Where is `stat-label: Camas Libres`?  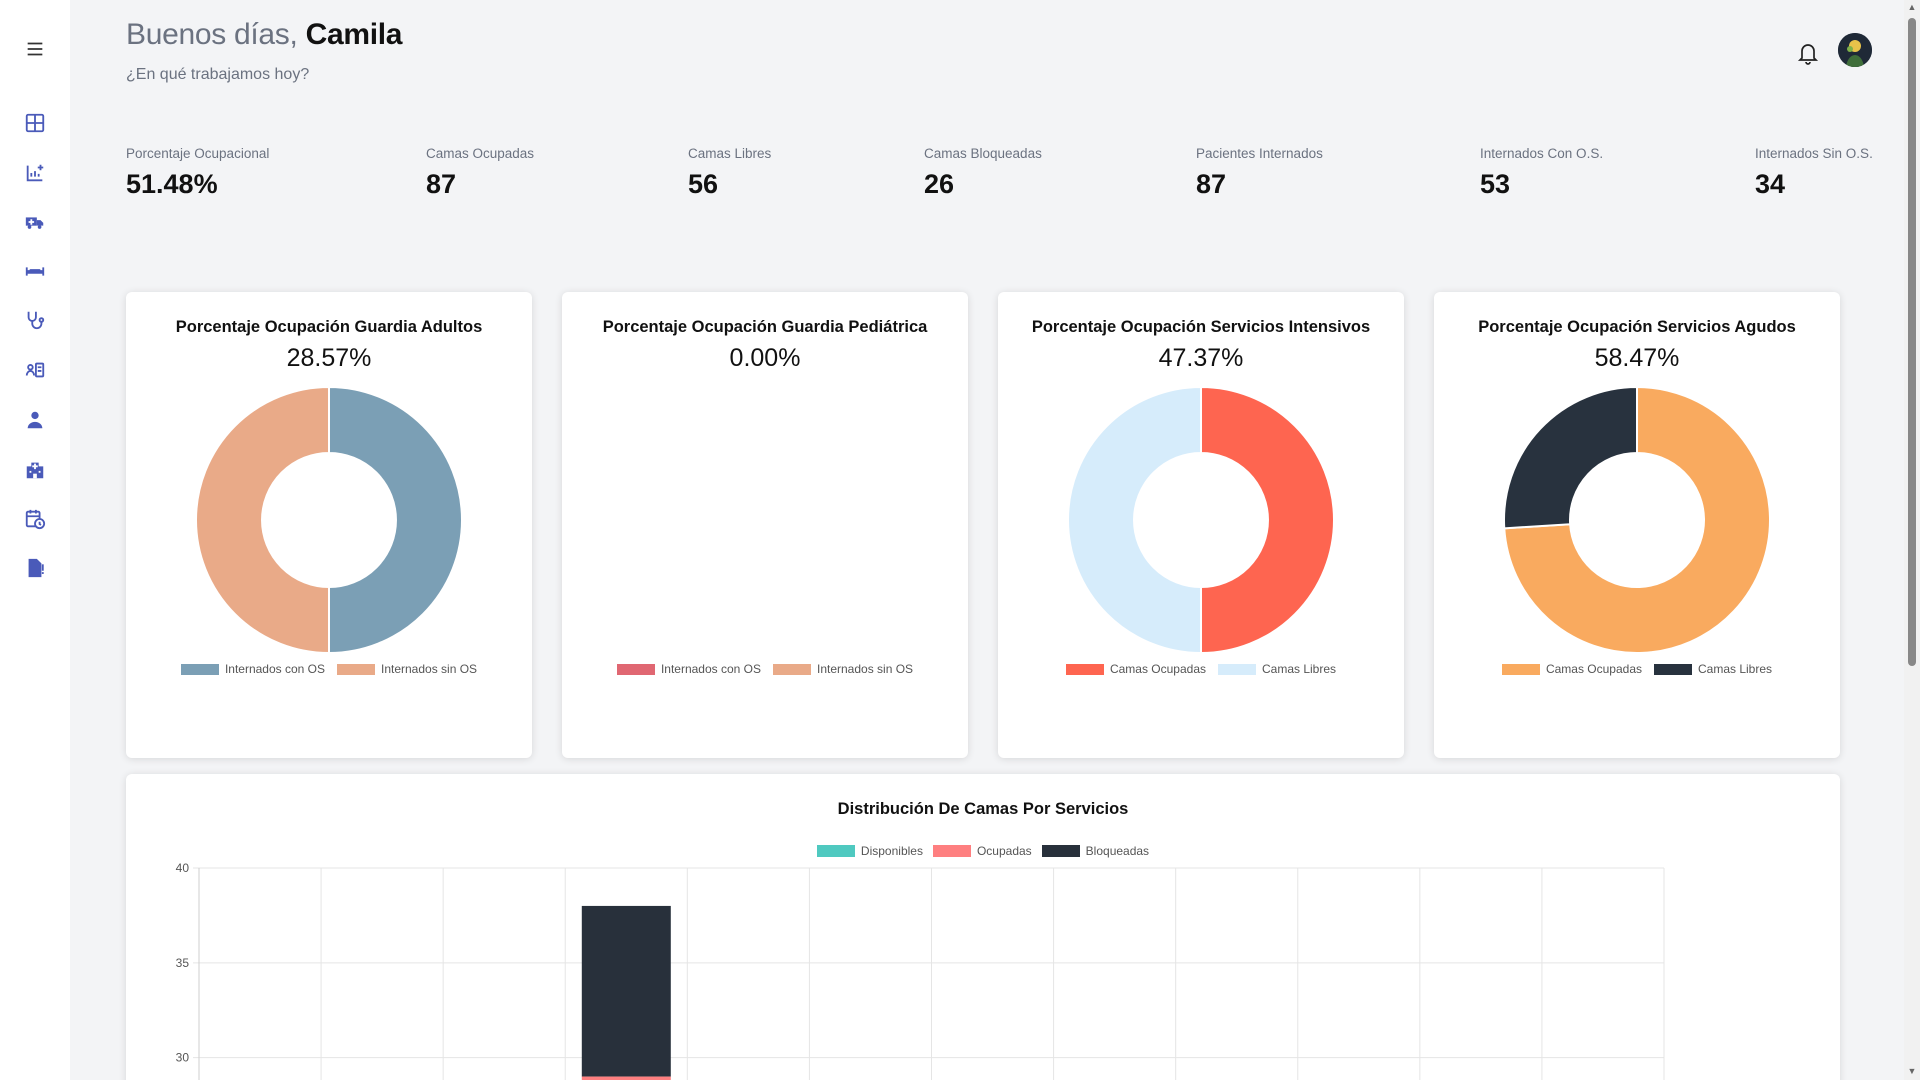
stat-label: Camas Libres is located at coordinates (730, 153).